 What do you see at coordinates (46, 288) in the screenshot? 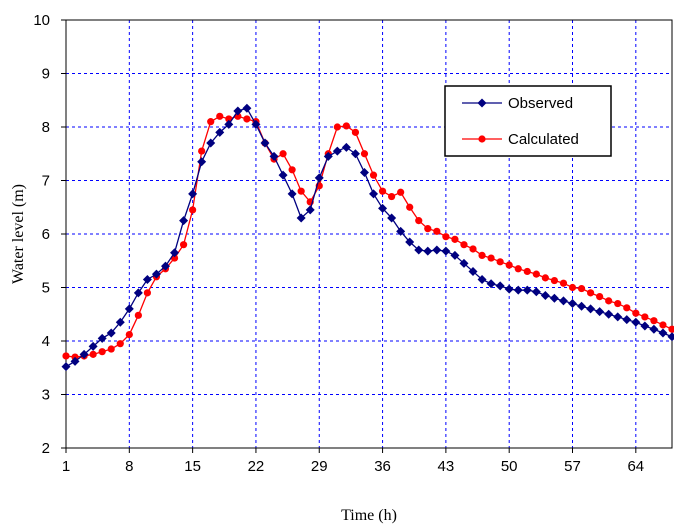
I see `y-tick-label: 5` at bounding box center [46, 288].